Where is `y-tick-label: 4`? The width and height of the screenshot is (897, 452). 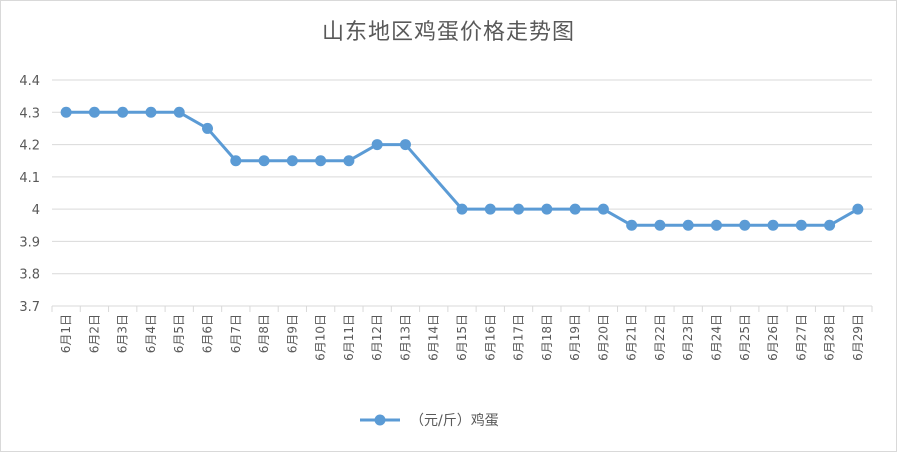
y-tick-label: 4 is located at coordinates (36, 210).